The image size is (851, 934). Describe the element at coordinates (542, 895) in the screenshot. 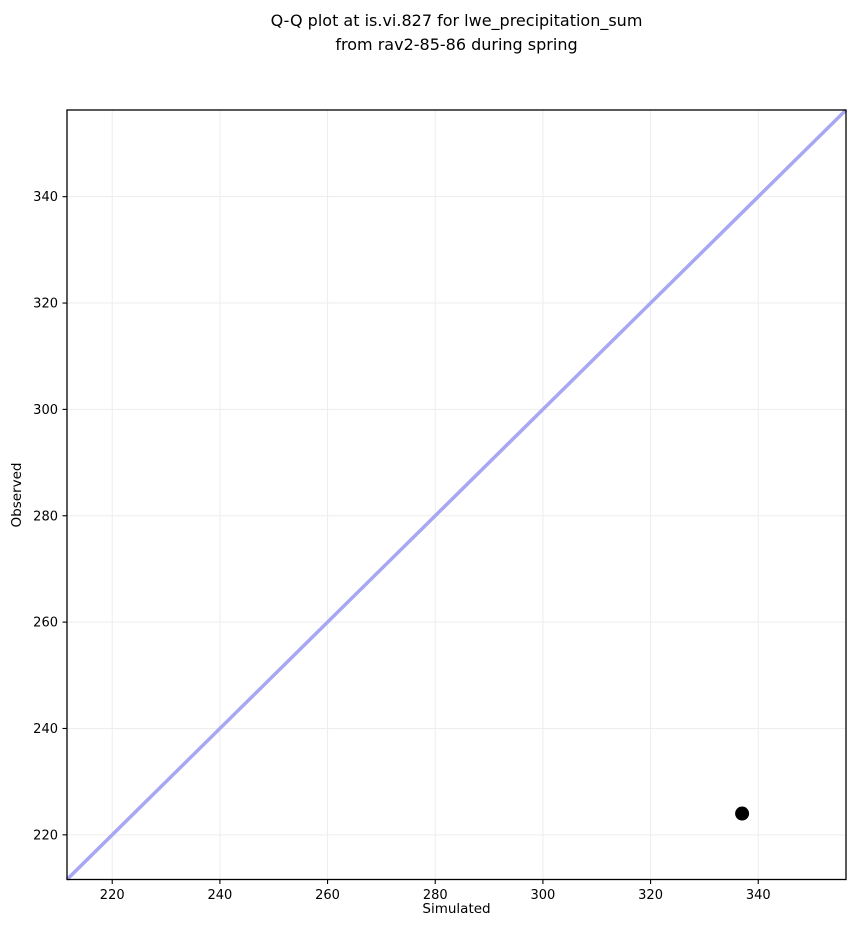

I see `x-tick-label: 300` at that location.